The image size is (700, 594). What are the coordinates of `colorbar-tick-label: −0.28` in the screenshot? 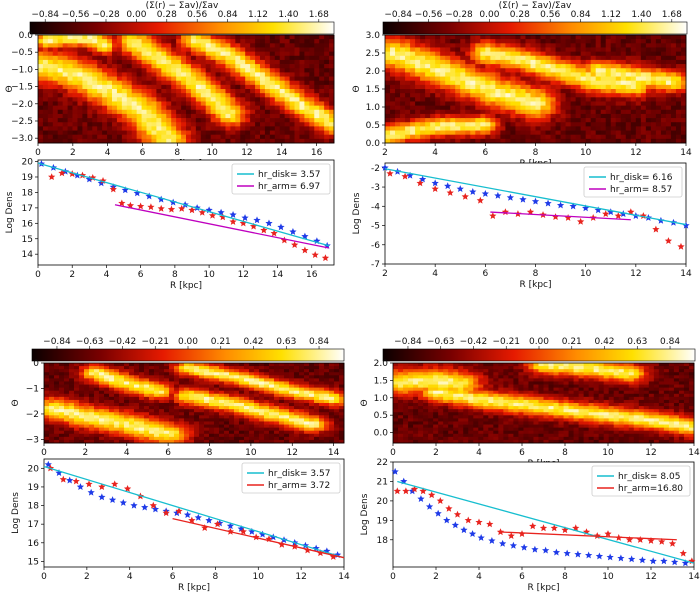 It's located at (459, 15).